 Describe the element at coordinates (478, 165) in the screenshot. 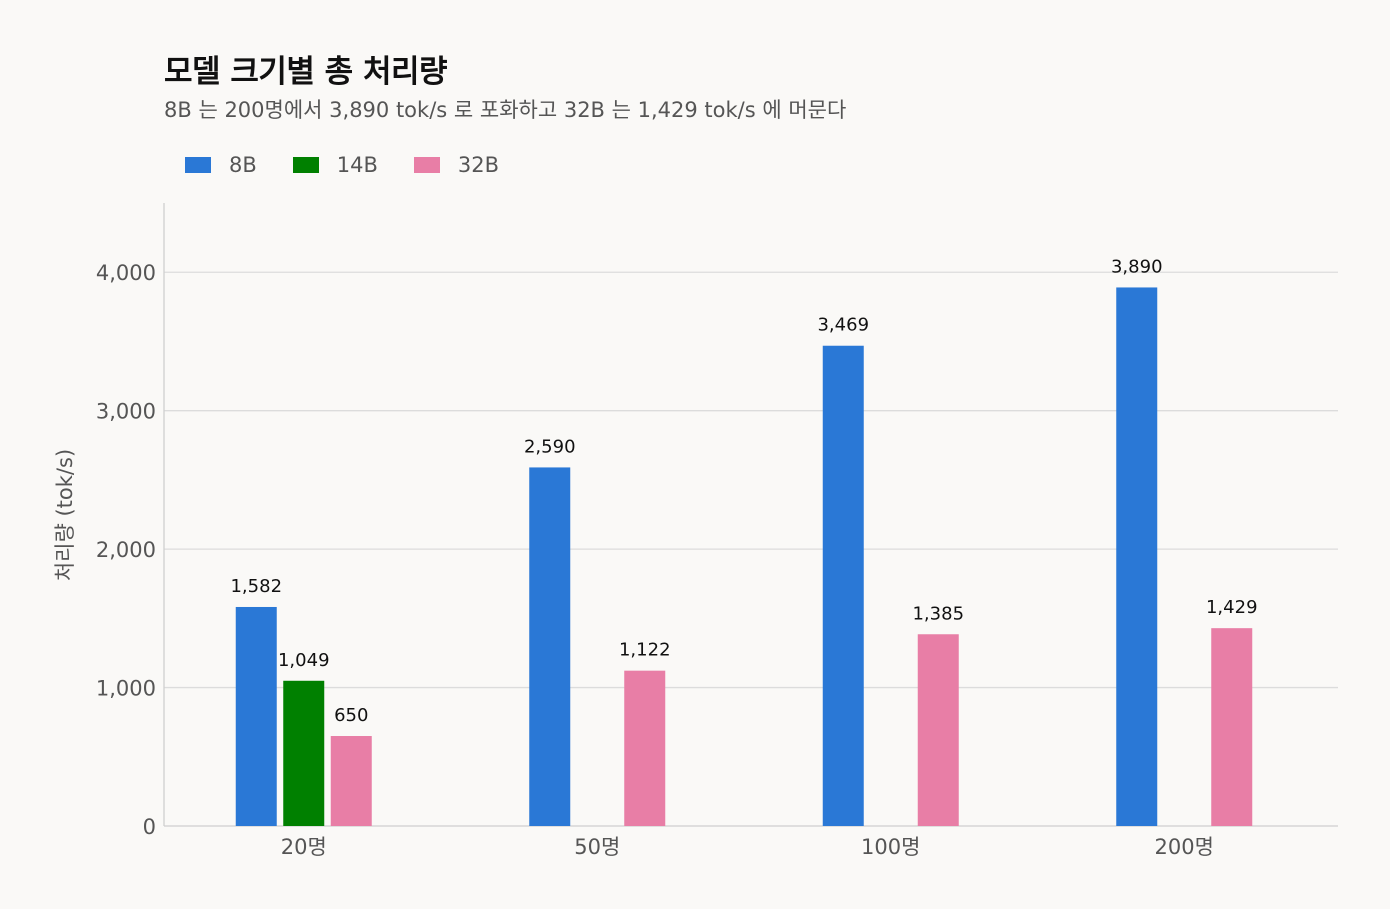

I see `legend-label-32b: 32B` at that location.